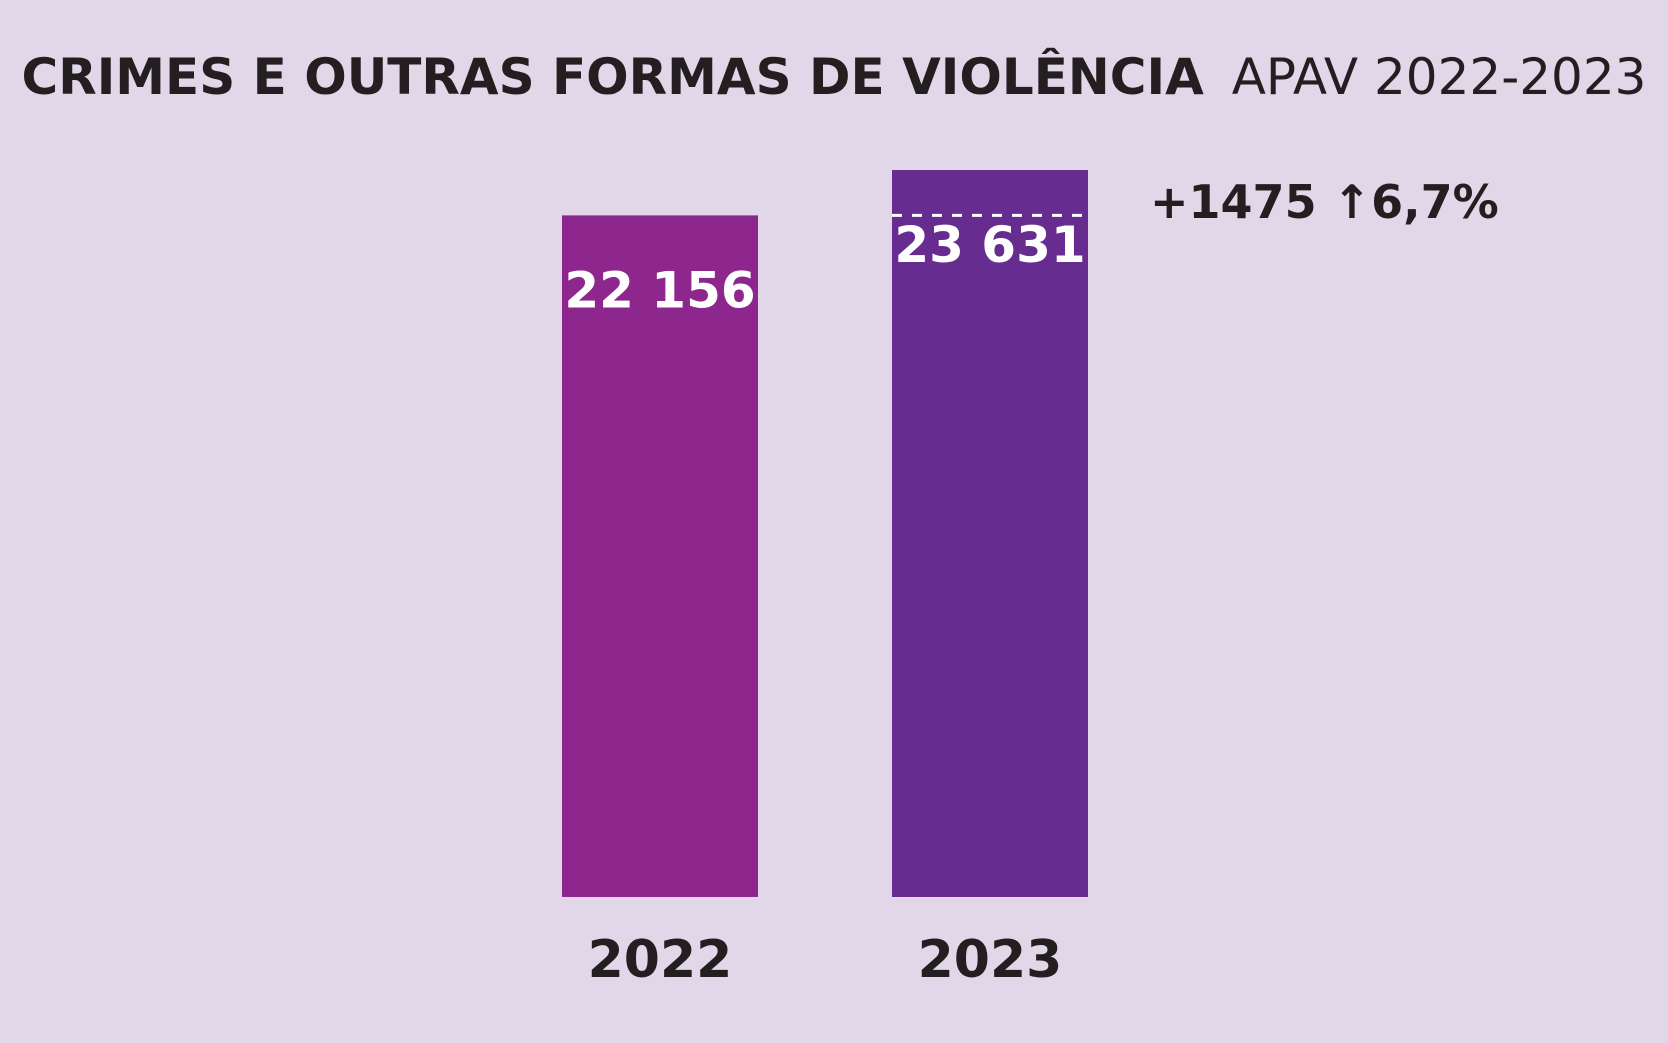  What do you see at coordinates (659, 290) in the screenshot?
I see `bar-value-label: 22 156` at bounding box center [659, 290].